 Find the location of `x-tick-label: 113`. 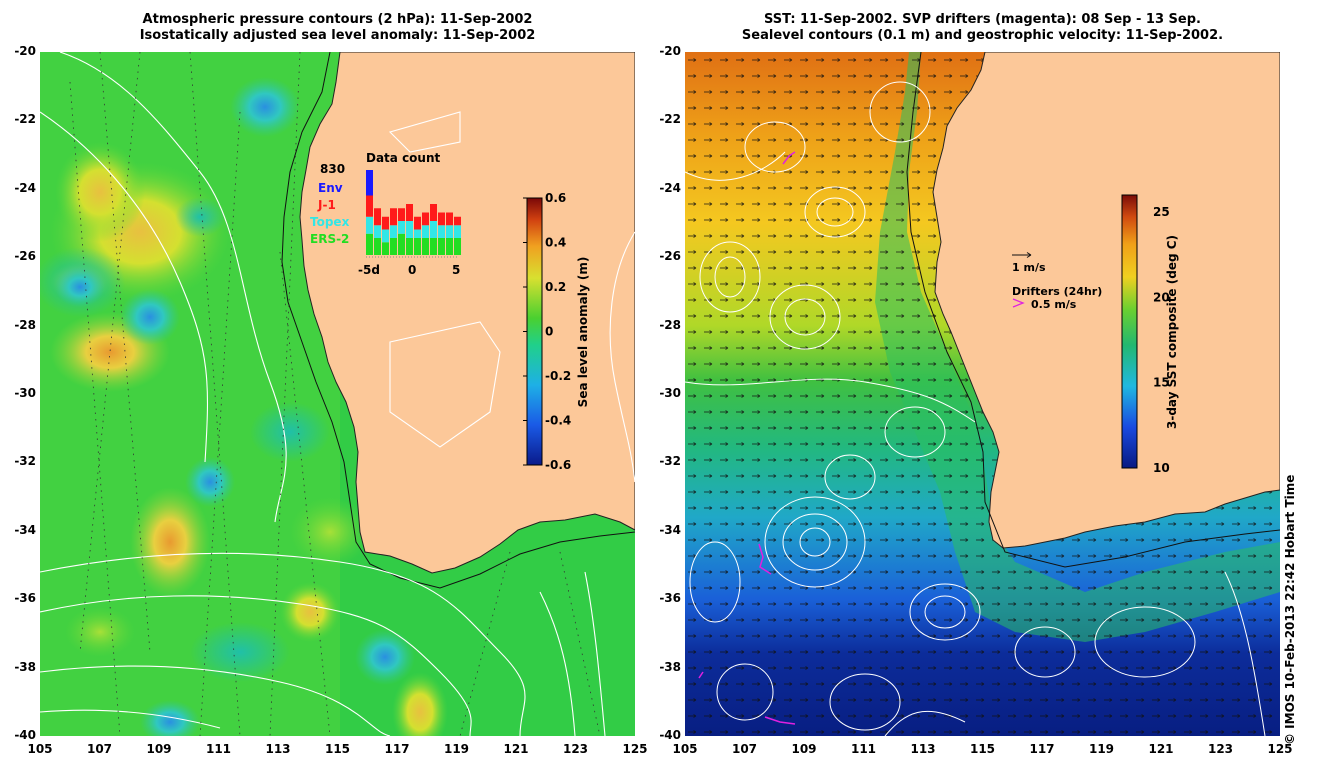

x-tick-label: 113 is located at coordinates (278, 749).